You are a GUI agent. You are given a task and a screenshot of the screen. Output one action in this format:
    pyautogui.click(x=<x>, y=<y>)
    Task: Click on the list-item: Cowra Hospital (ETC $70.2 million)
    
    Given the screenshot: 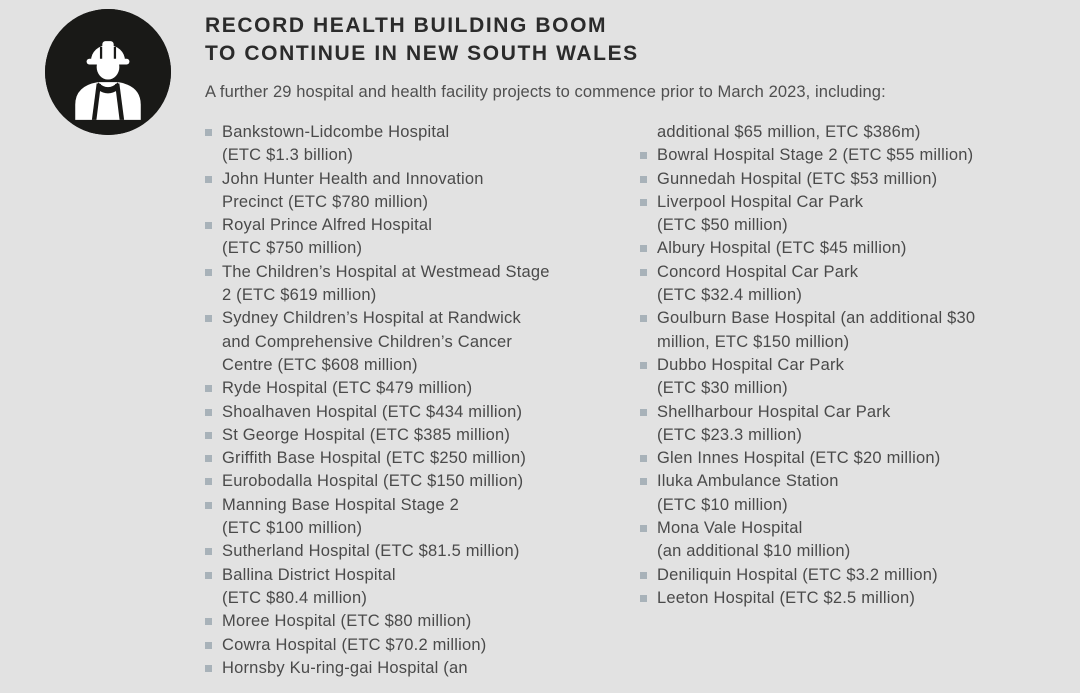 What is the action you would take?
    pyautogui.click(x=422, y=645)
    